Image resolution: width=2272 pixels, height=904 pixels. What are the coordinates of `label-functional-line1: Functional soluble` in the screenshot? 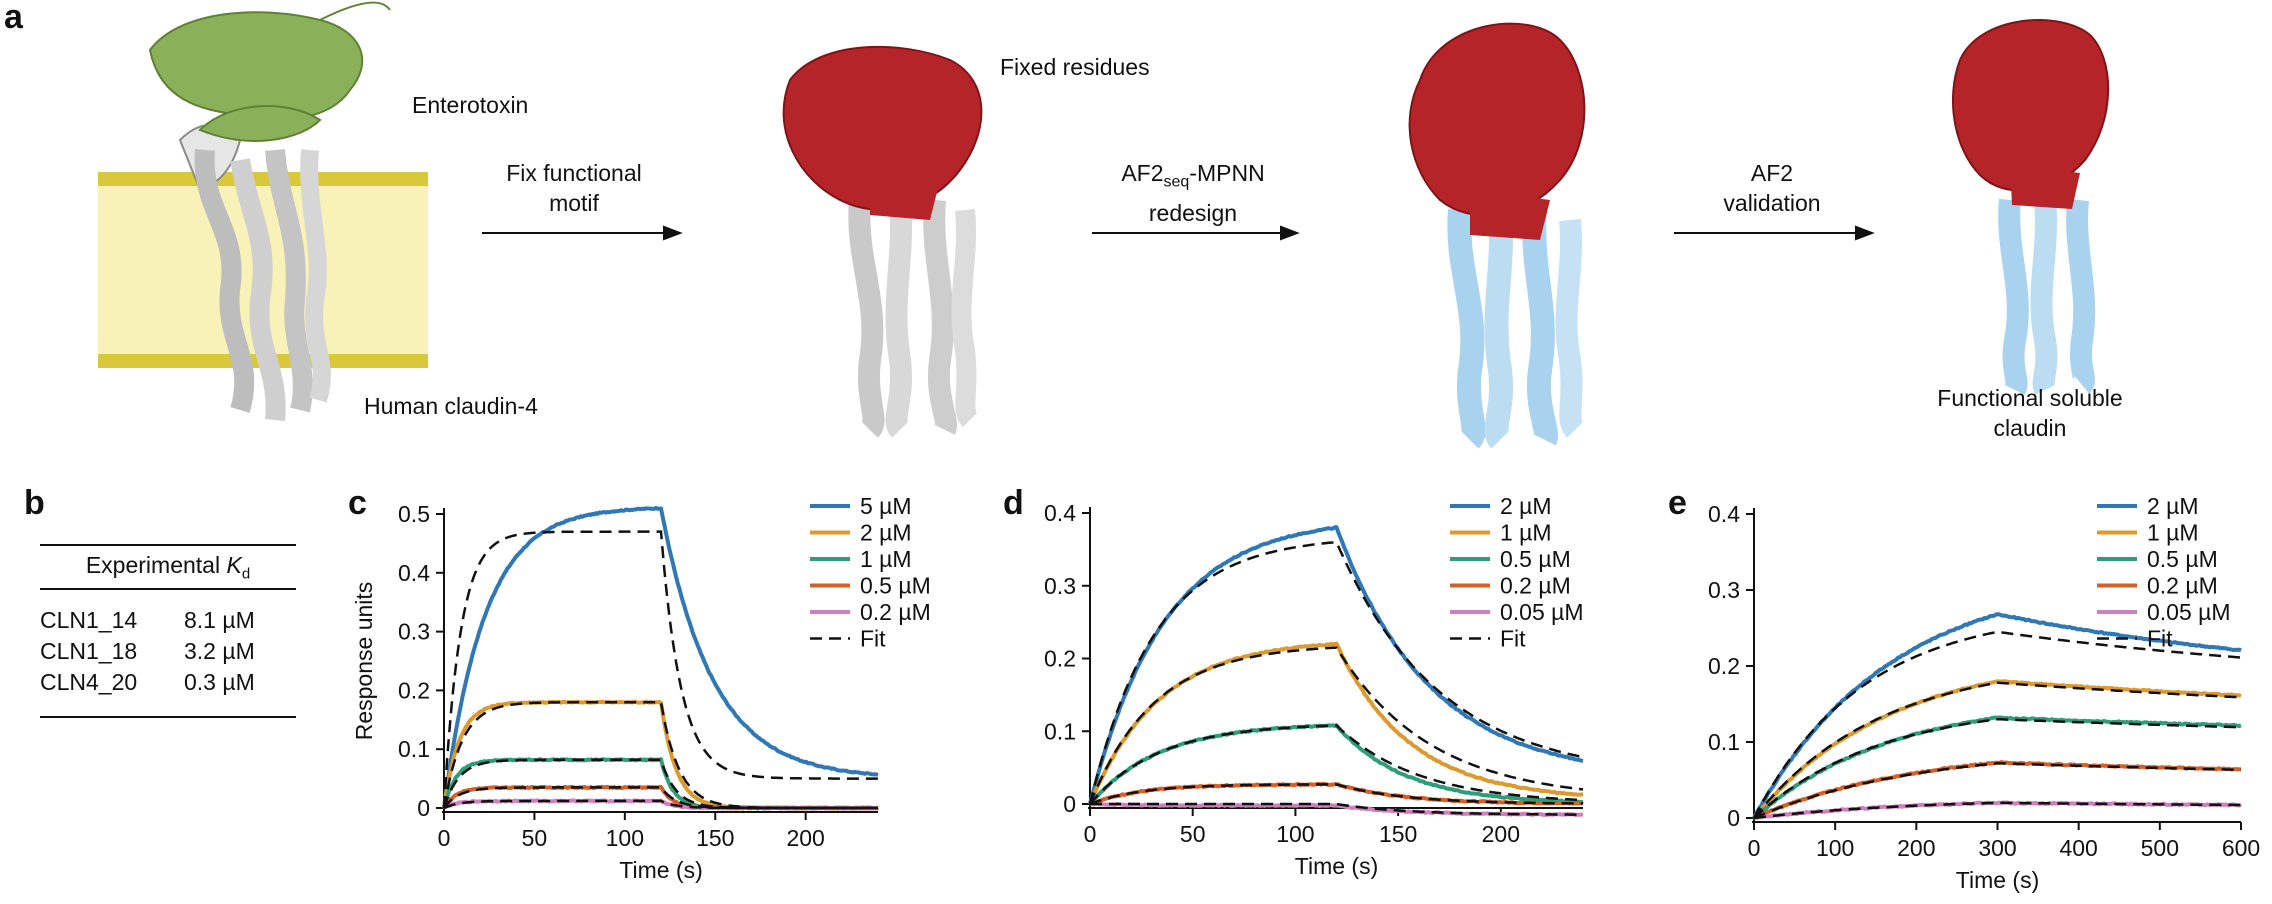 It's located at (2030, 398).